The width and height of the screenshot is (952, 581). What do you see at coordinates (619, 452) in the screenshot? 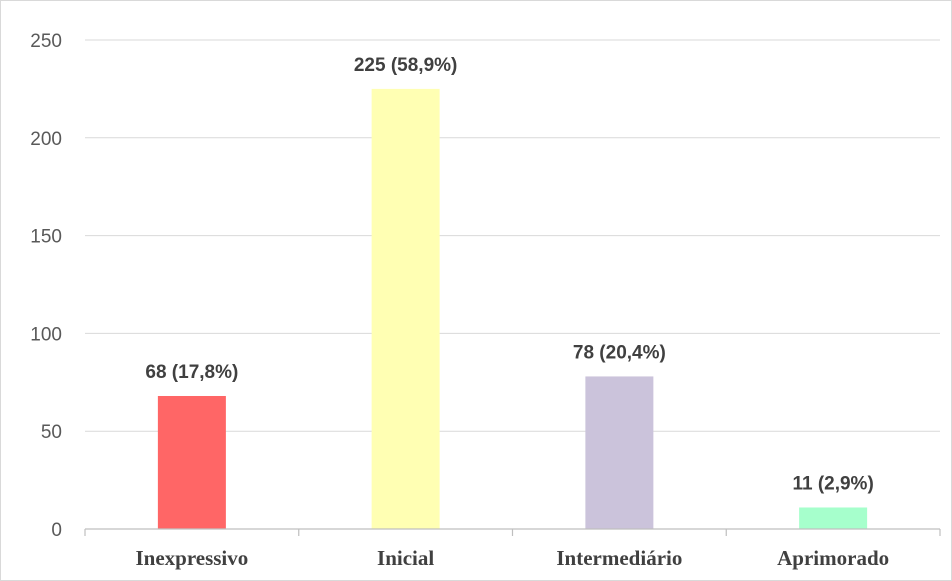
I see `bar-intermediário` at bounding box center [619, 452].